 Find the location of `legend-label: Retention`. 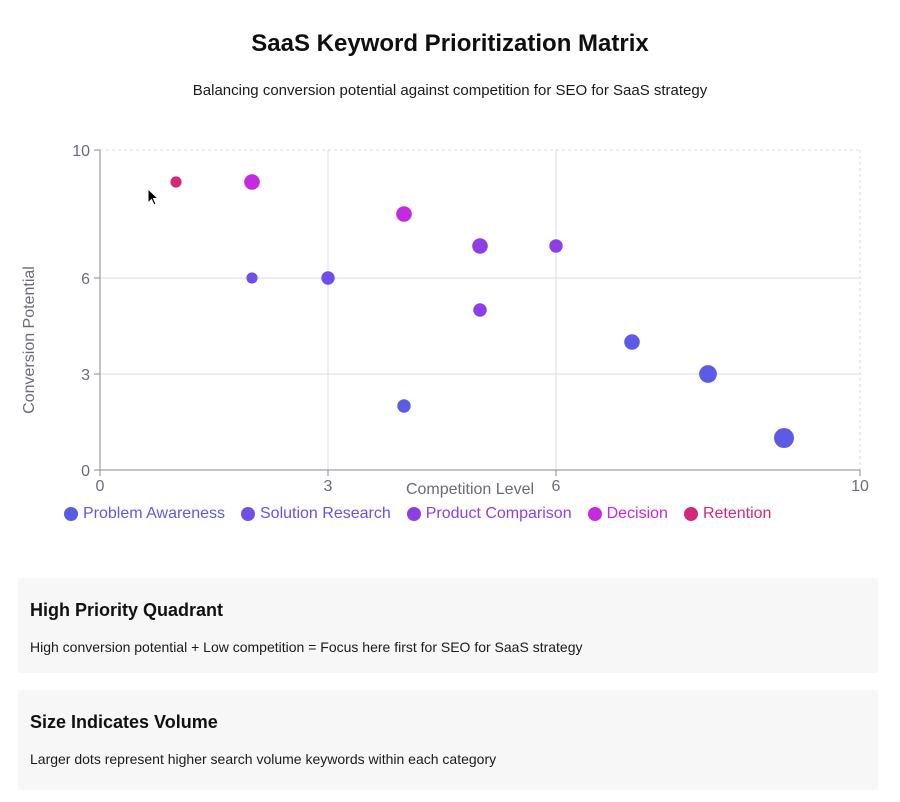

legend-label: Retention is located at coordinates (737, 513).